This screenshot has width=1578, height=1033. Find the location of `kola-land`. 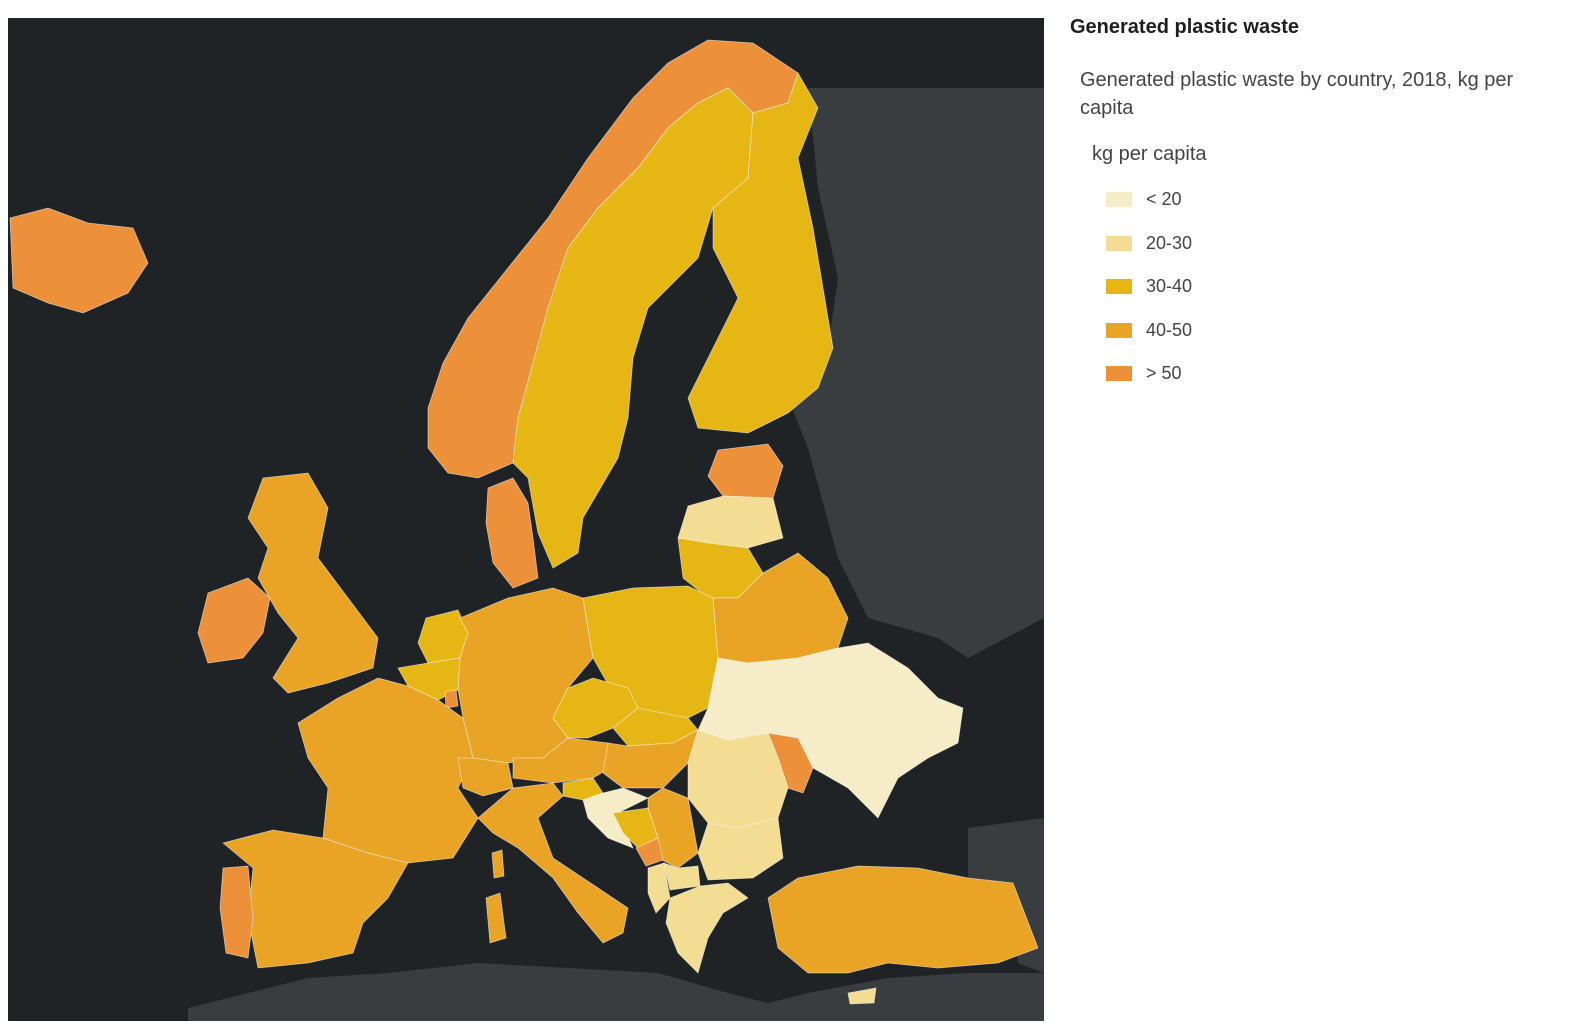

kola-land is located at coordinates (925, 218).